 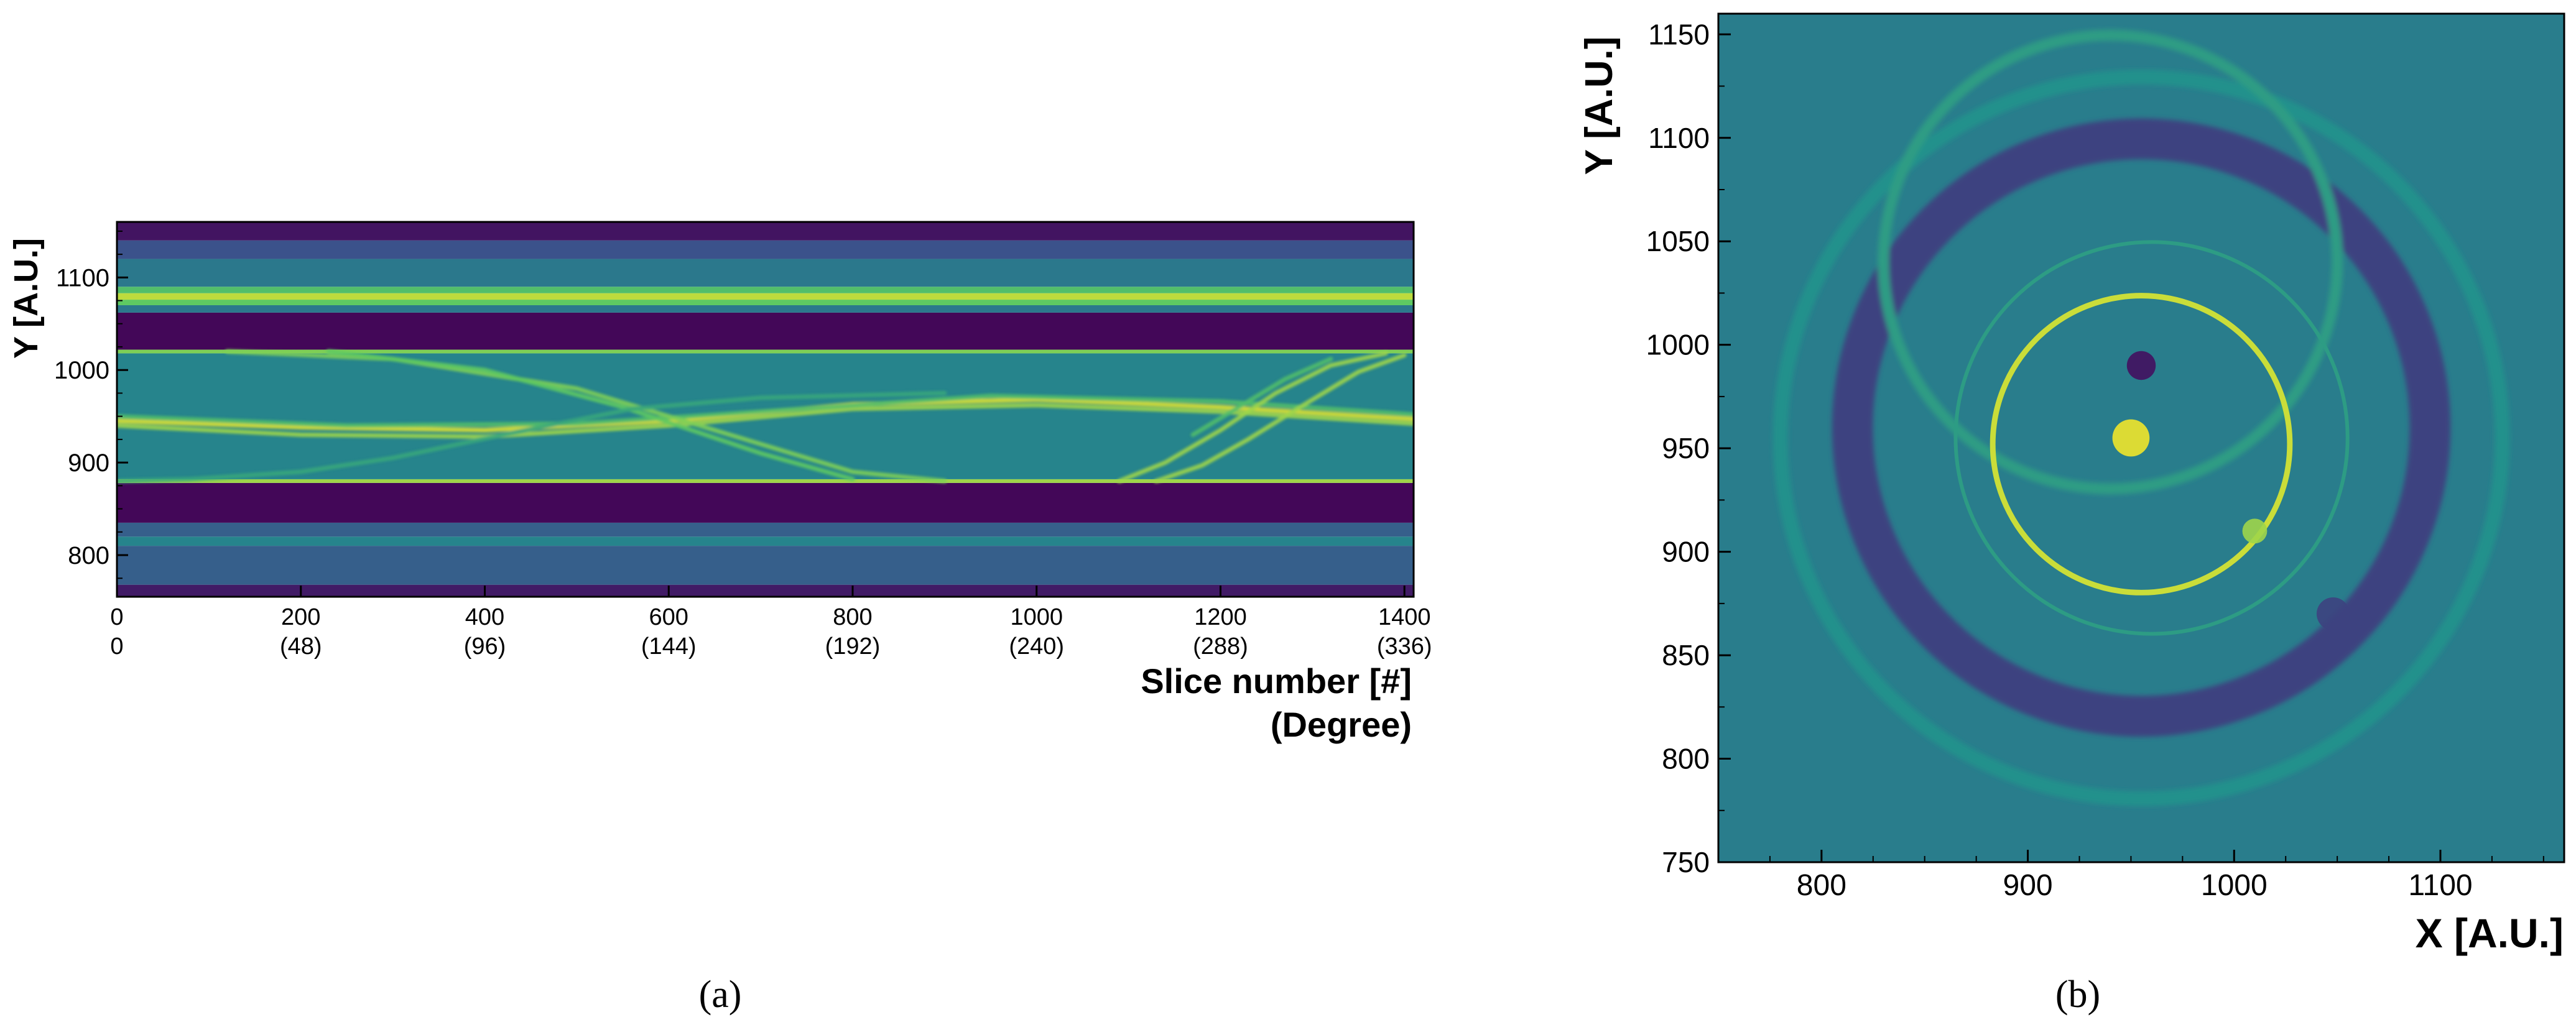 I want to click on panel-a-x-tick-label-degree: (336), so click(x=1405, y=646).